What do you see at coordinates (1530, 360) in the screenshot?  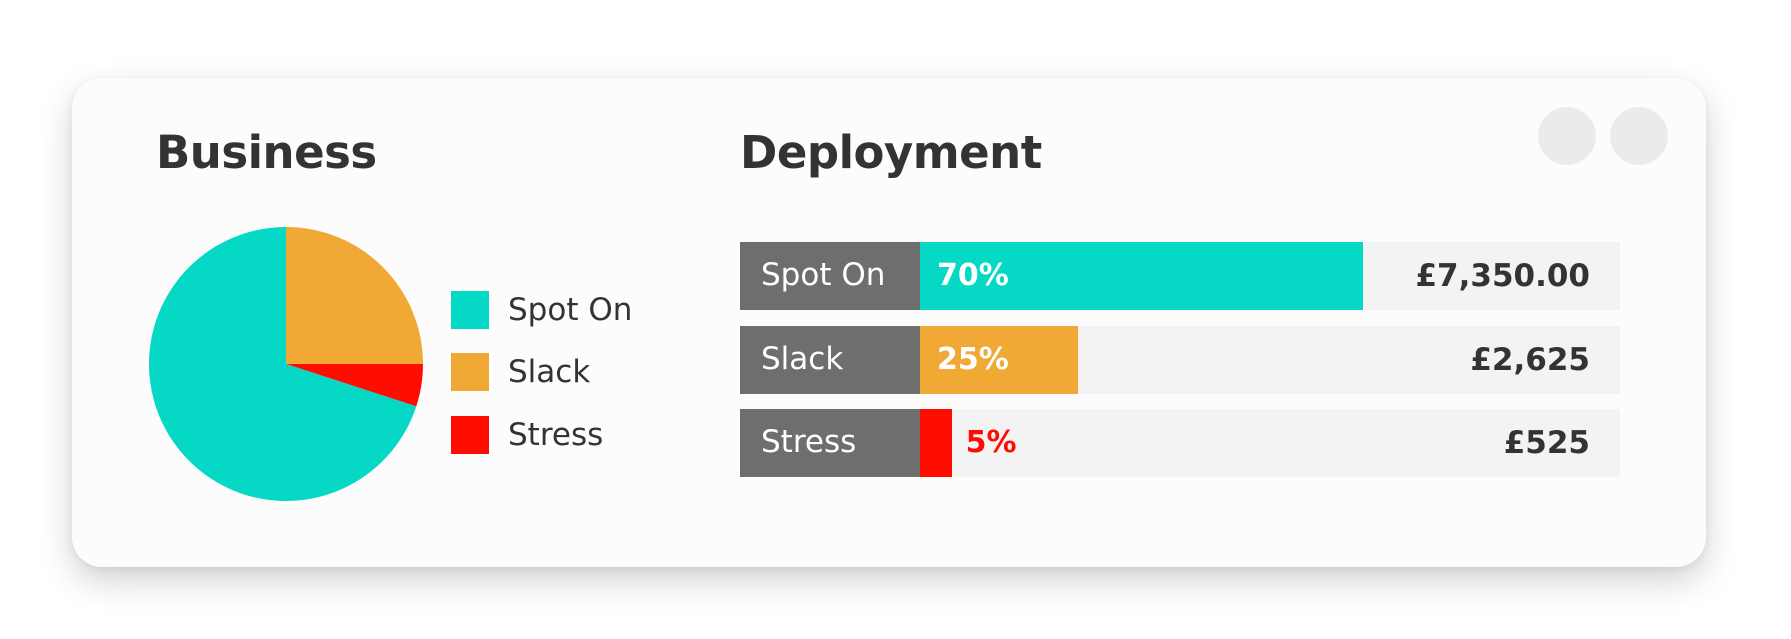 I see `bar-amount-label: £2,625` at bounding box center [1530, 360].